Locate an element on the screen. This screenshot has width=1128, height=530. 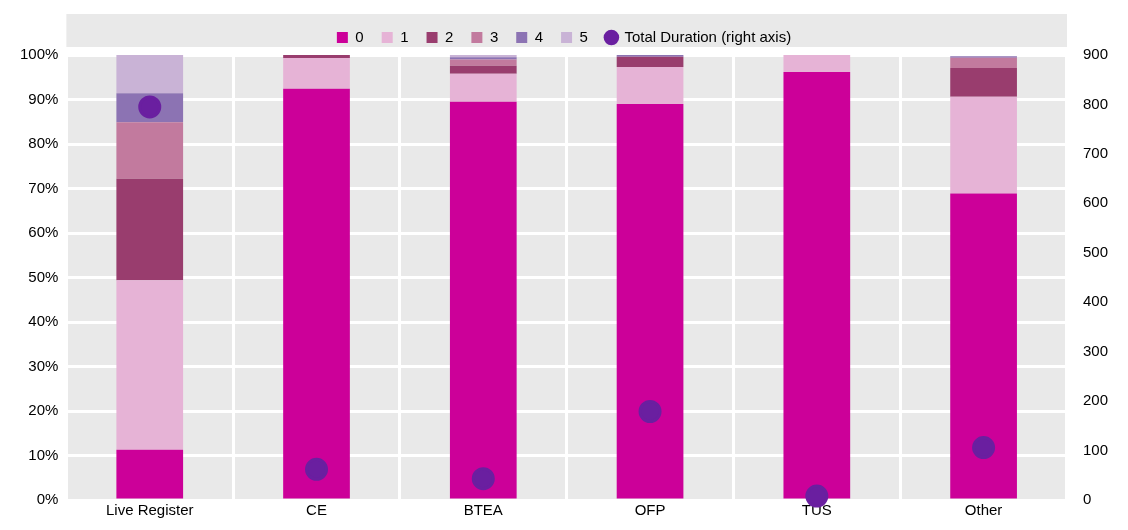
legend-label: Total Duration (right axis) is located at coordinates (708, 36).